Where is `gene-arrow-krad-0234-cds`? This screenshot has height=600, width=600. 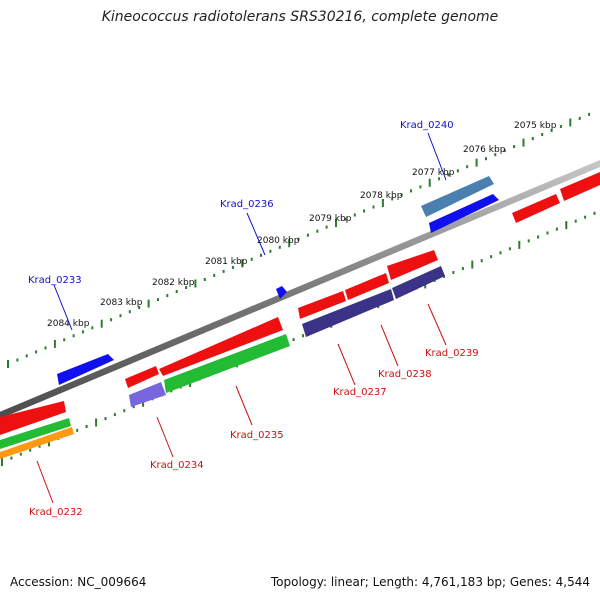 gene-arrow-krad-0234-cds is located at coordinates (147, 394).